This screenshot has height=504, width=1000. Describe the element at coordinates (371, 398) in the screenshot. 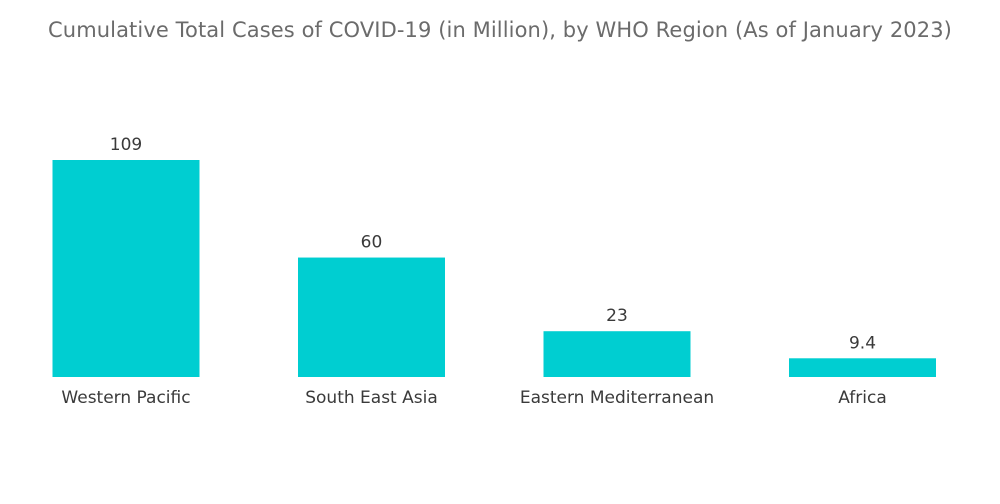

I see `tick-label-south-east-asia: South East Asia` at that location.